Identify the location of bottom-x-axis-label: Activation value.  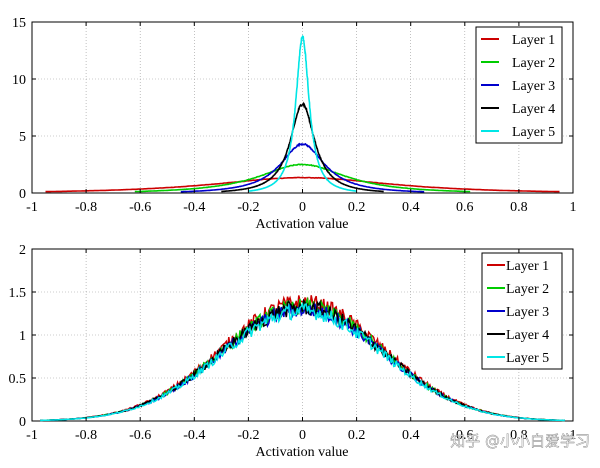
(302, 452).